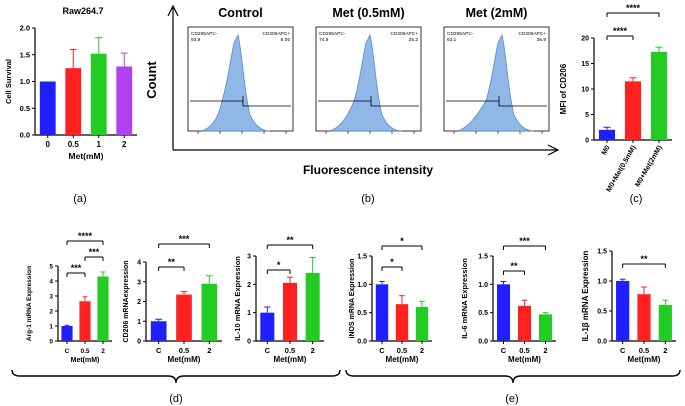 The height and width of the screenshot is (406, 685). I want to click on y-tick-label: 3, so click(51, 297).